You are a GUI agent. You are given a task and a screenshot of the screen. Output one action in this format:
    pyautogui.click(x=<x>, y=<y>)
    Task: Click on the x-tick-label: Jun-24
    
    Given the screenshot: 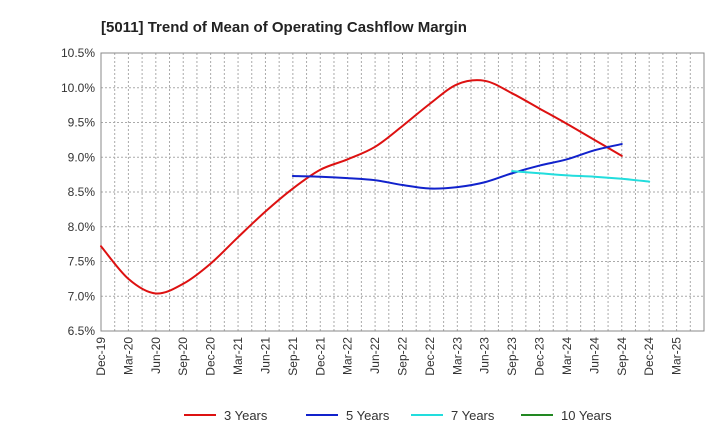 What is the action you would take?
    pyautogui.click(x=594, y=355)
    